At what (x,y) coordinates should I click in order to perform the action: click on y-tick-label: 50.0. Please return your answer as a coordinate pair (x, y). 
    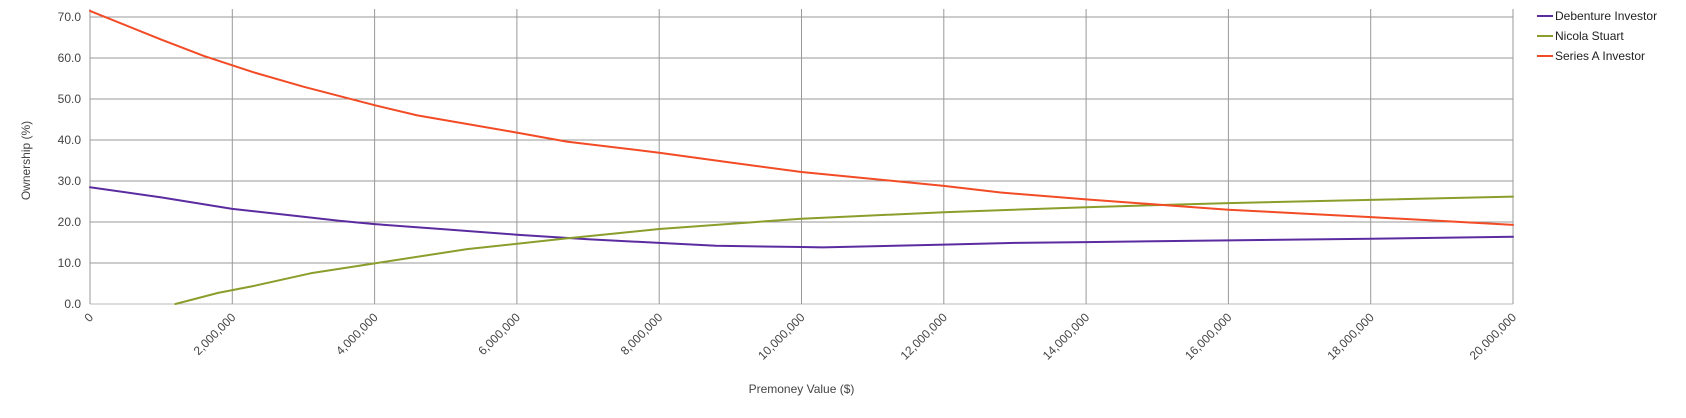
    Looking at the image, I should click on (70, 99).